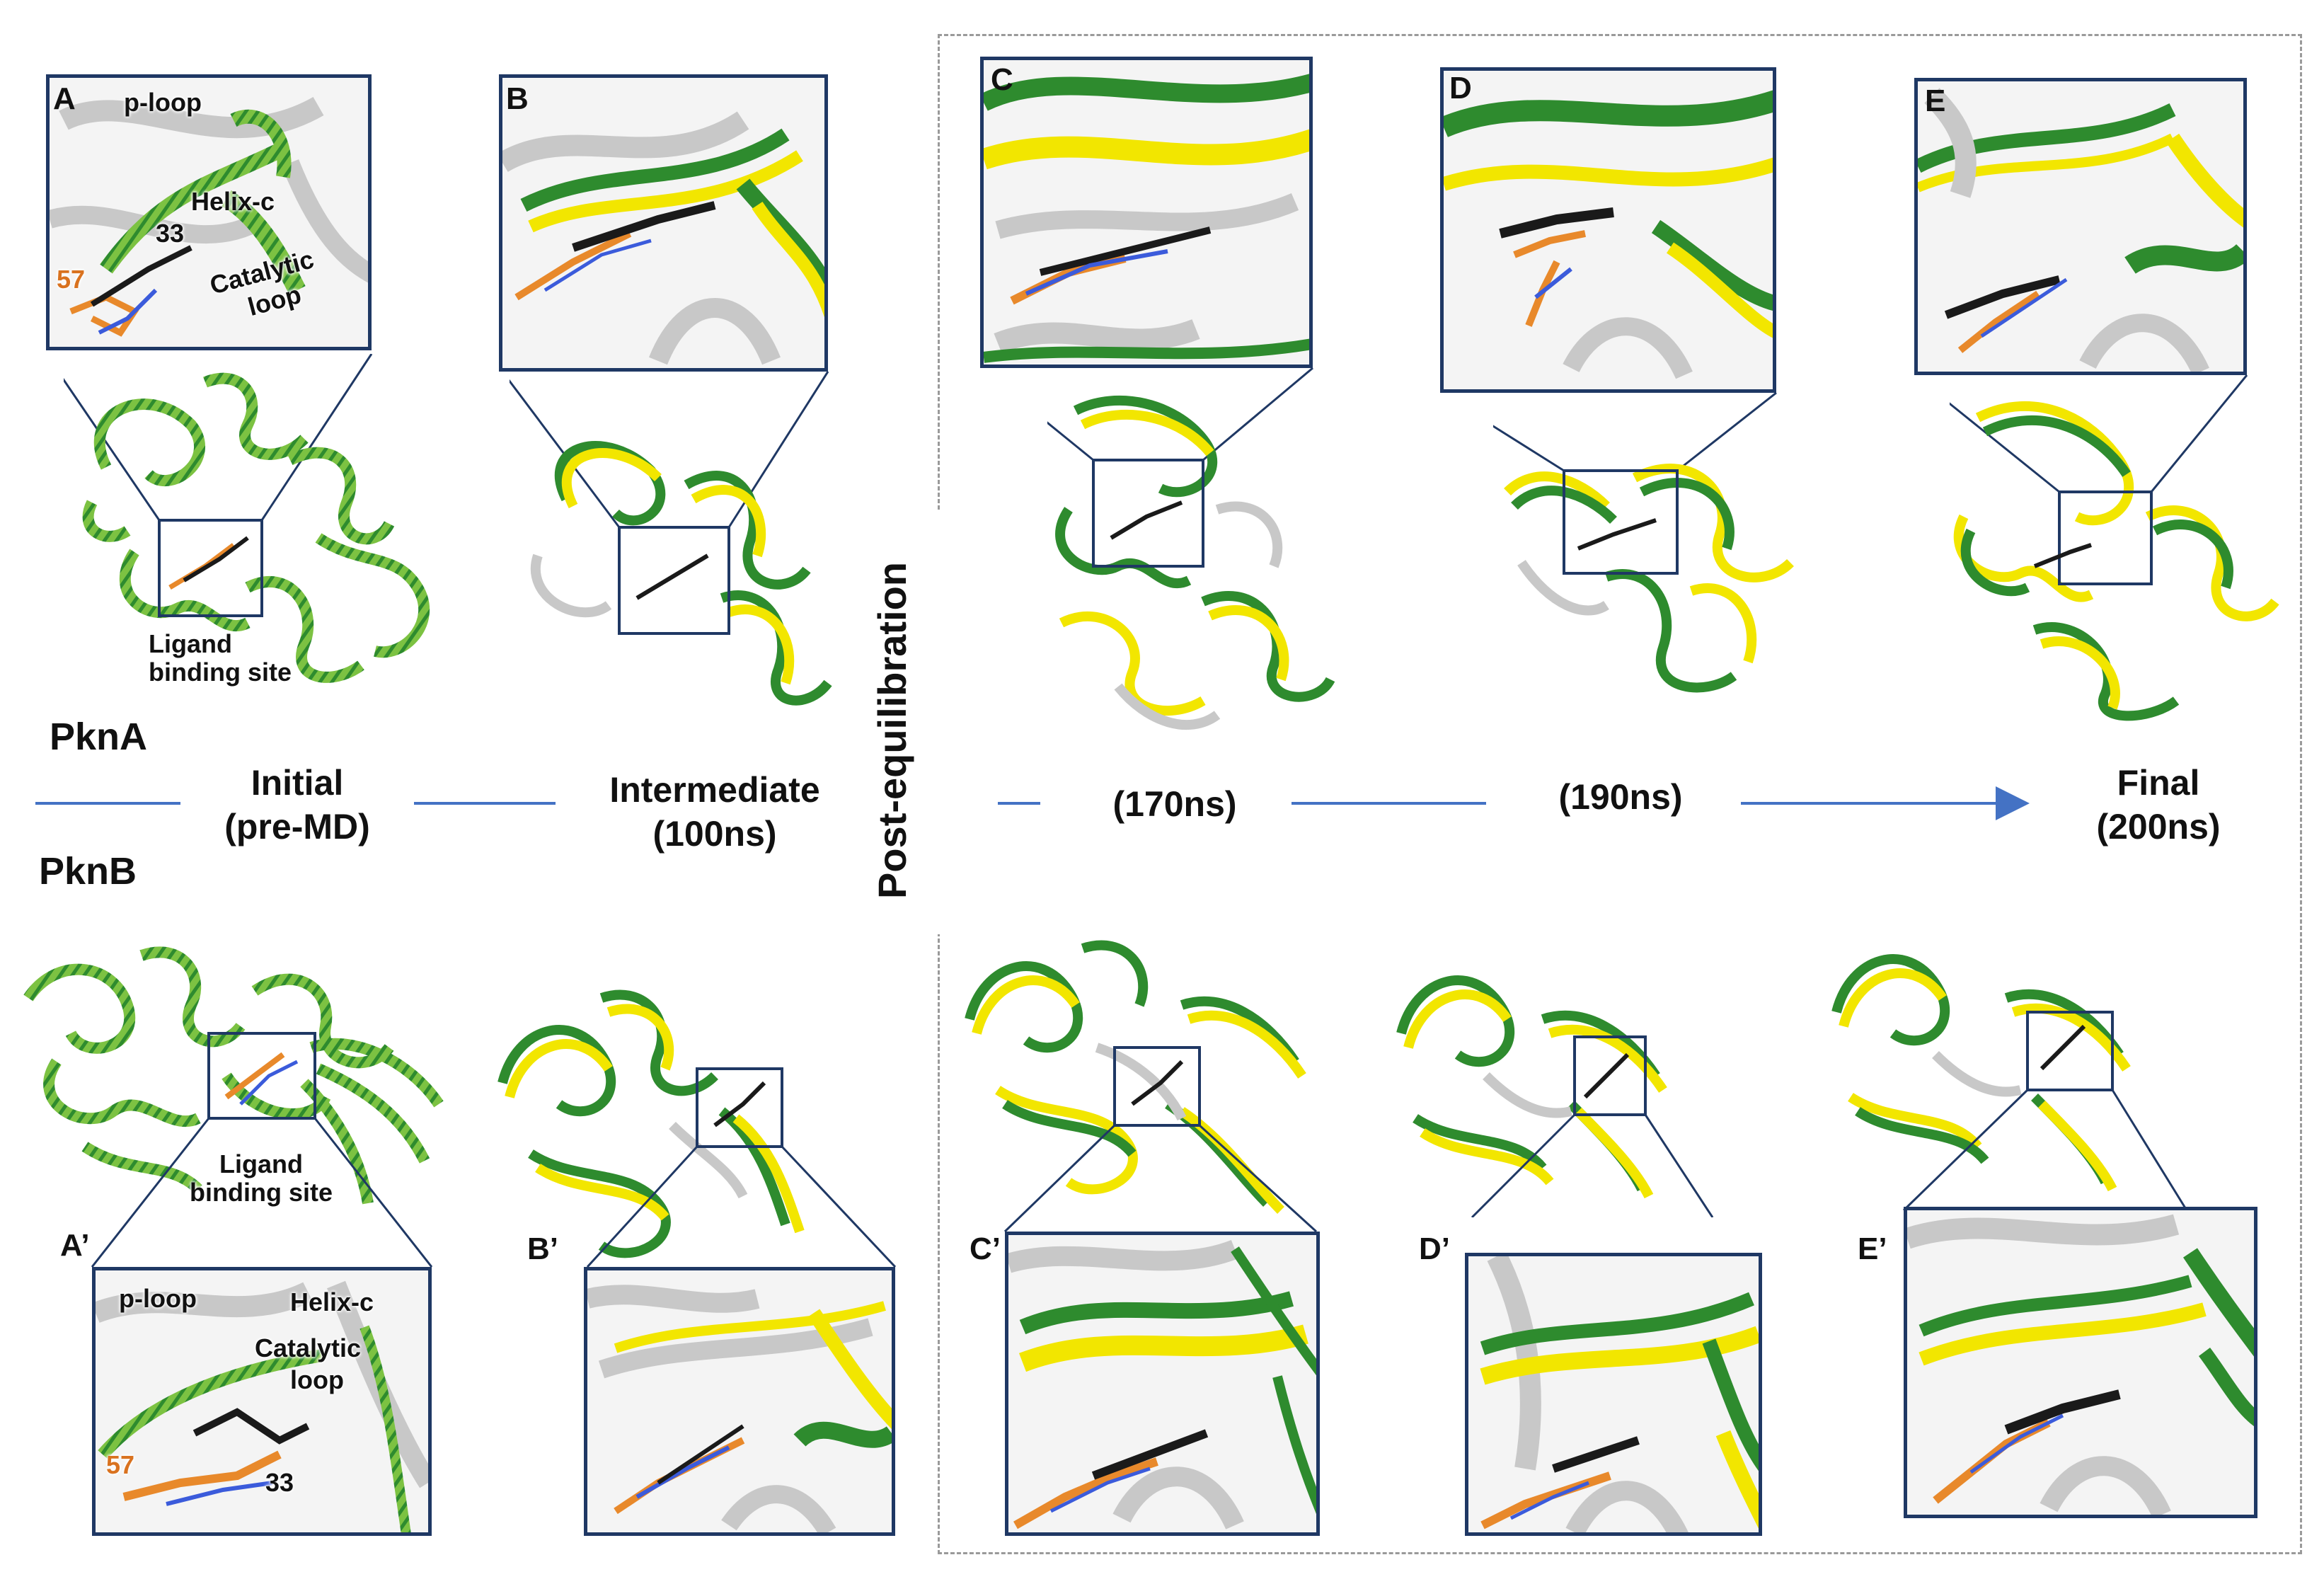  Describe the element at coordinates (1032, 803) in the screenshot. I see `timeline-arrow` at that location.